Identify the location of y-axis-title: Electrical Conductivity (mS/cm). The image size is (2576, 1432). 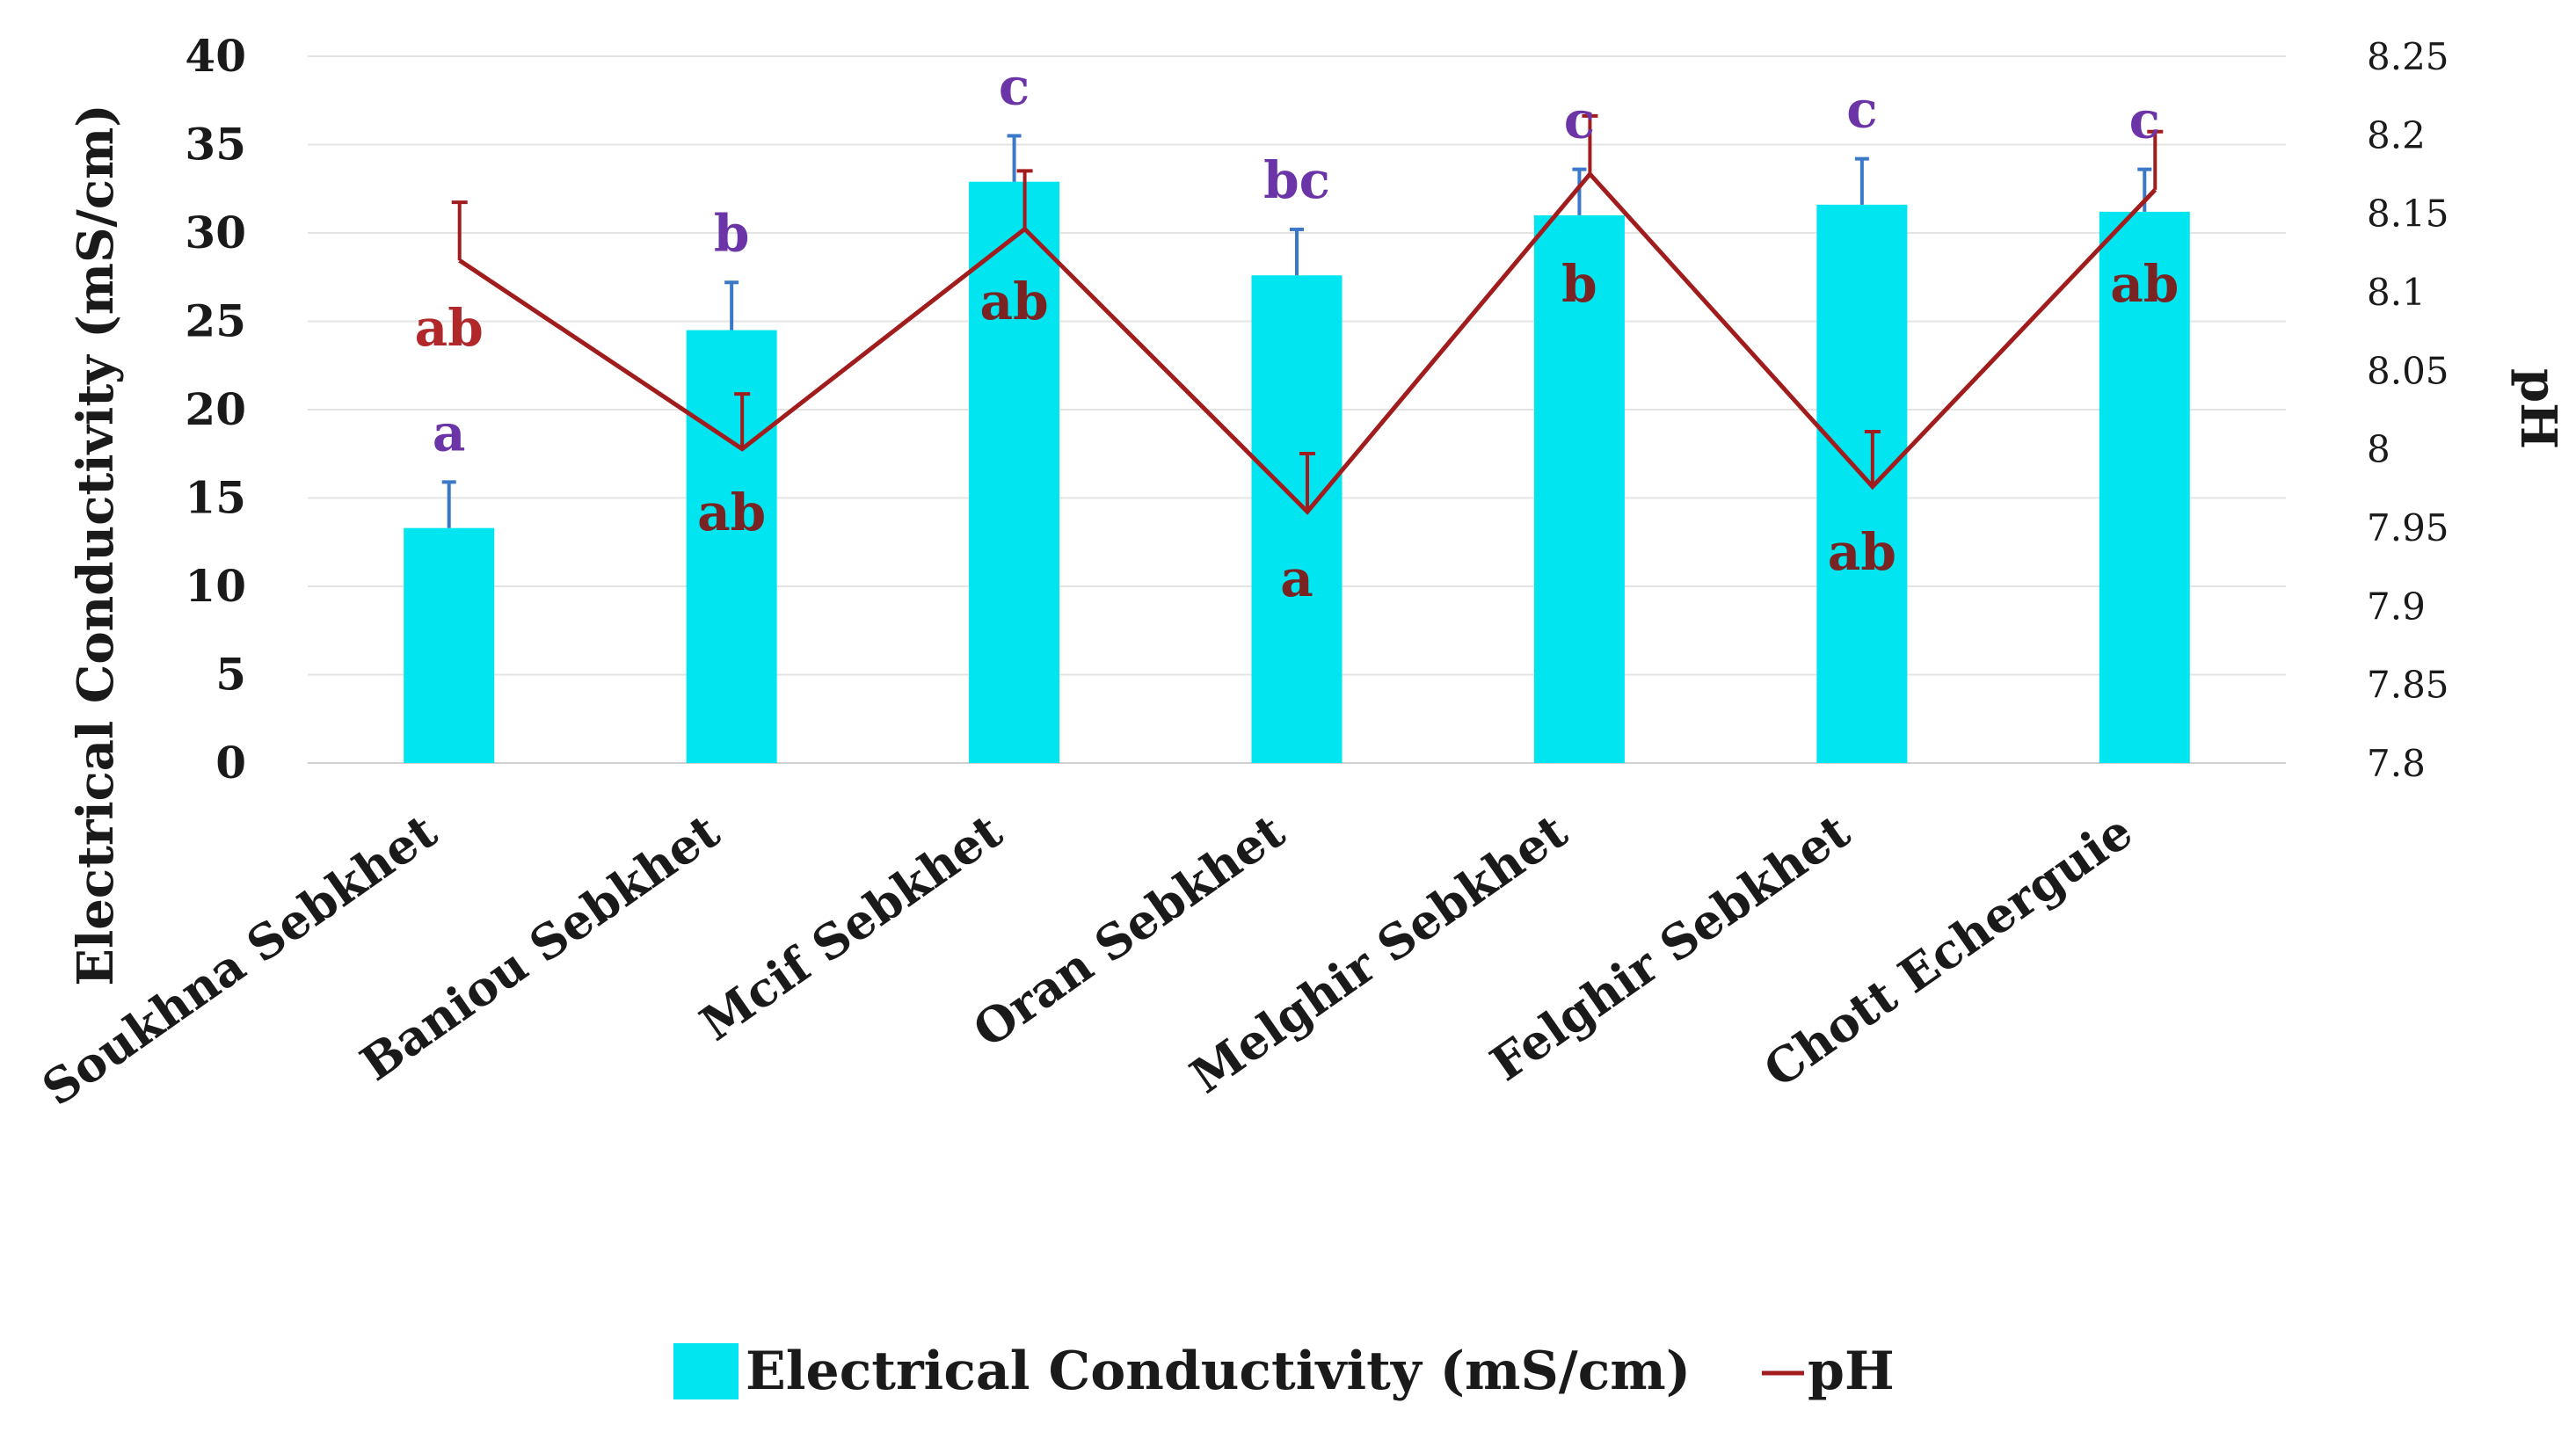
(96, 544).